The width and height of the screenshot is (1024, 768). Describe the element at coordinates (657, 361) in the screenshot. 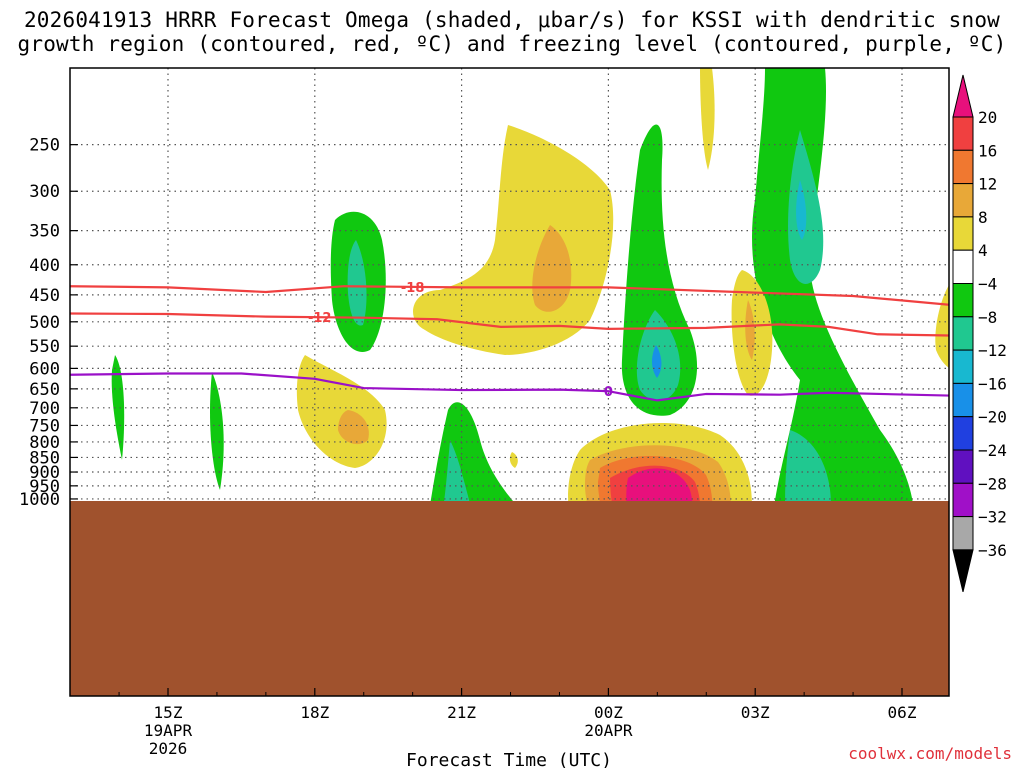

I see `omega-region-sinking-00z-max` at that location.